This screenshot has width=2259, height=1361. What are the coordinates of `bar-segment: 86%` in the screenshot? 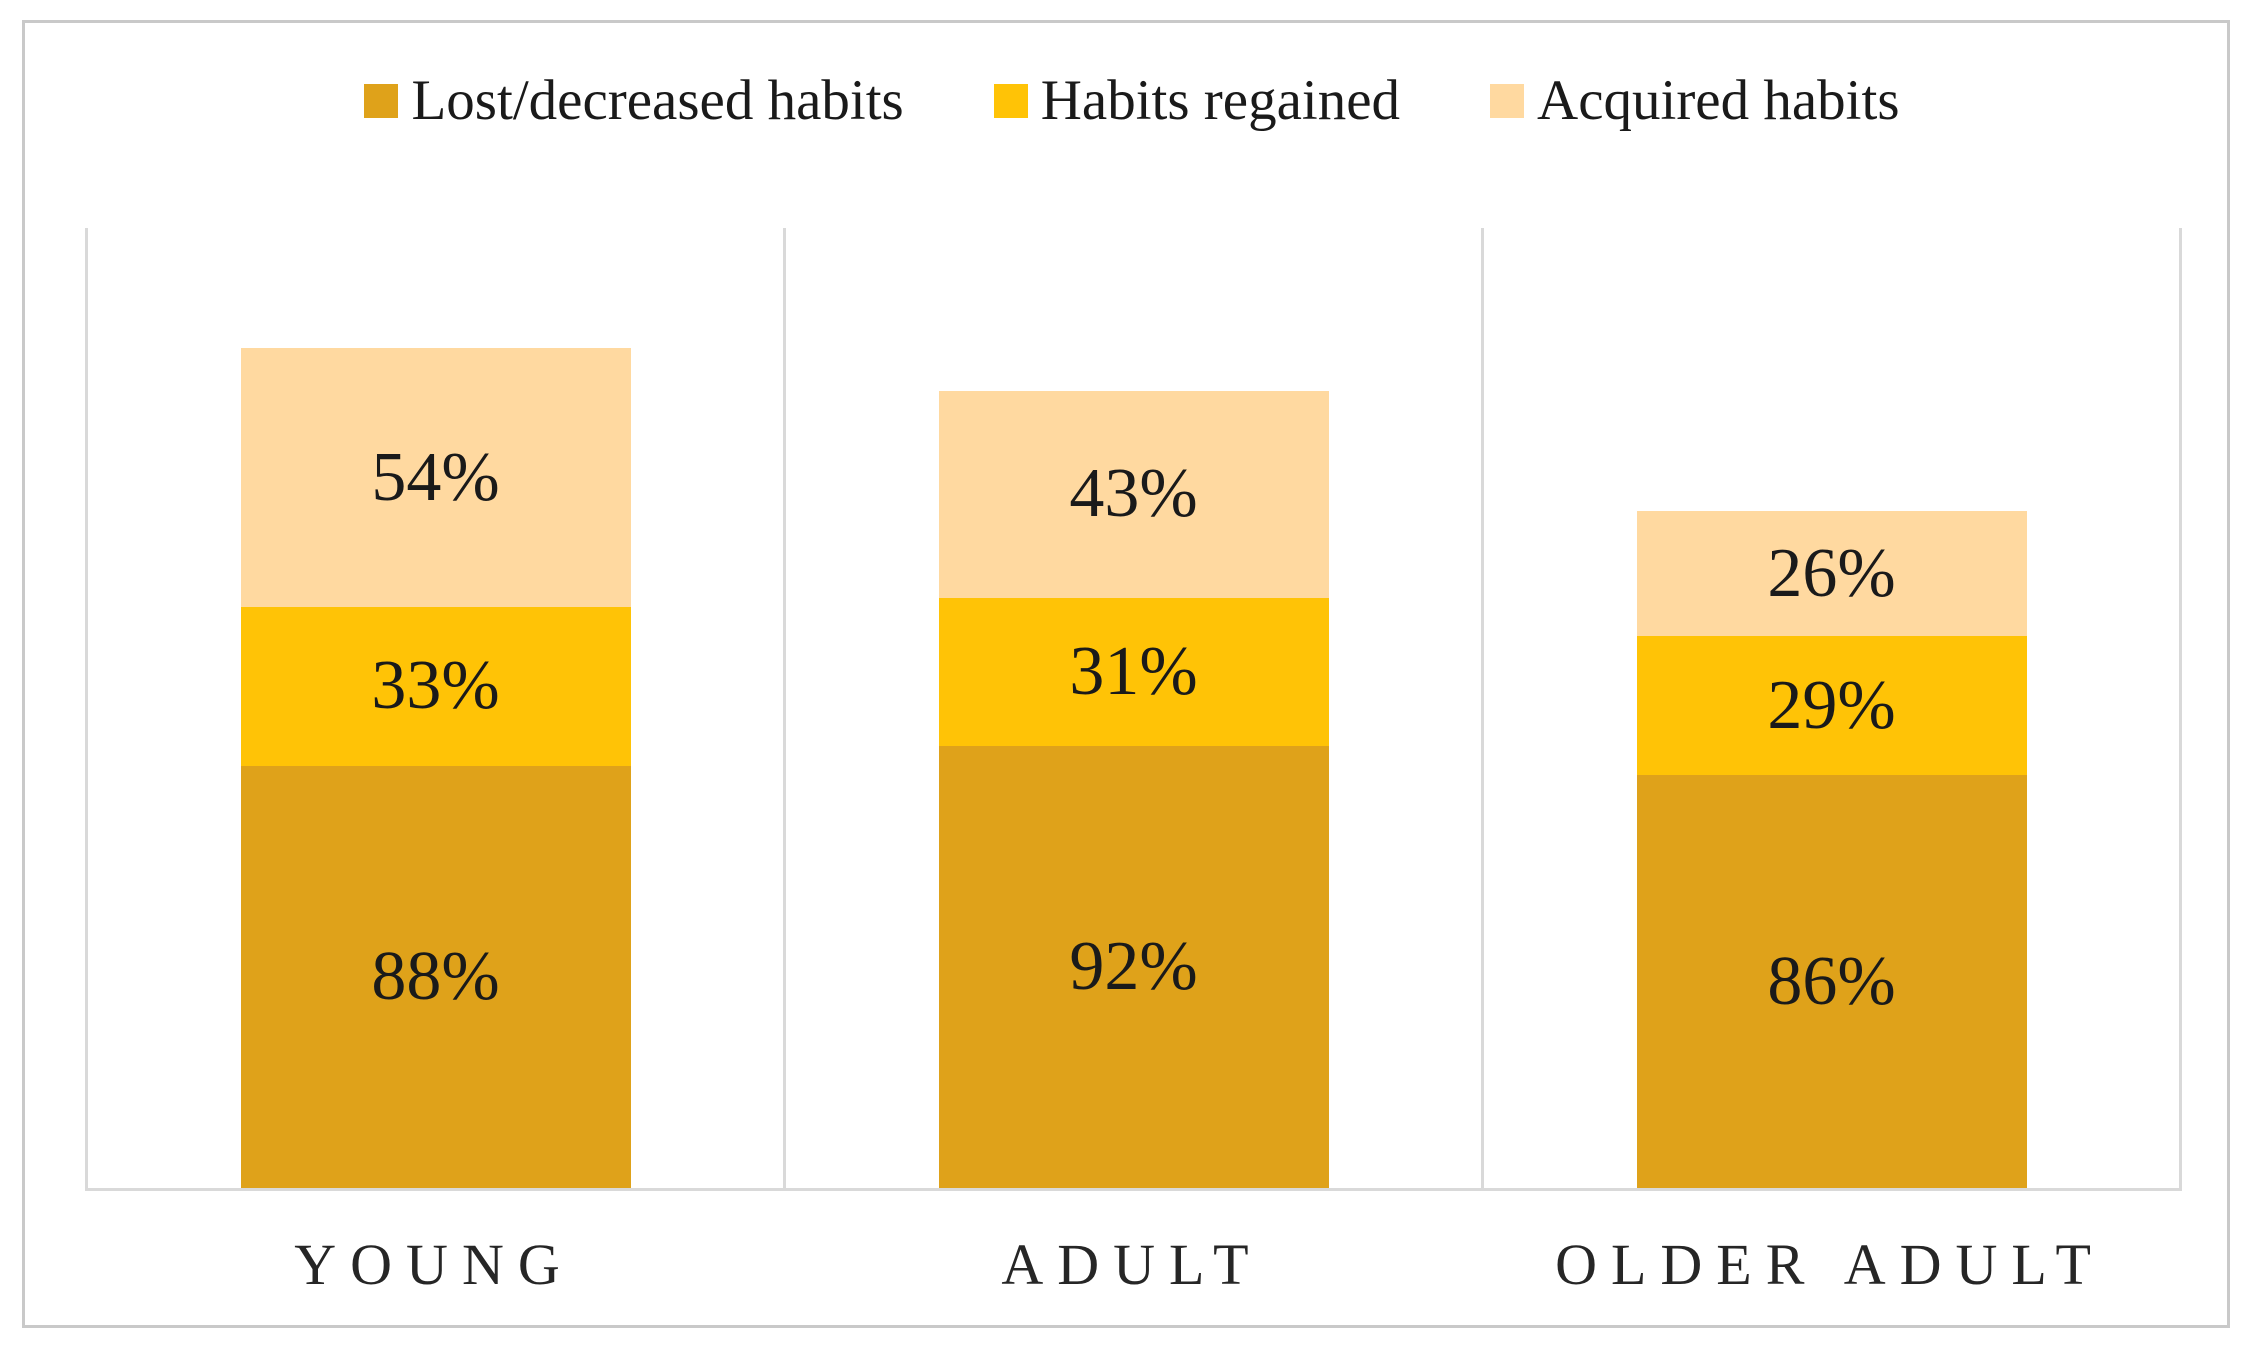 It's located at (1831, 981).